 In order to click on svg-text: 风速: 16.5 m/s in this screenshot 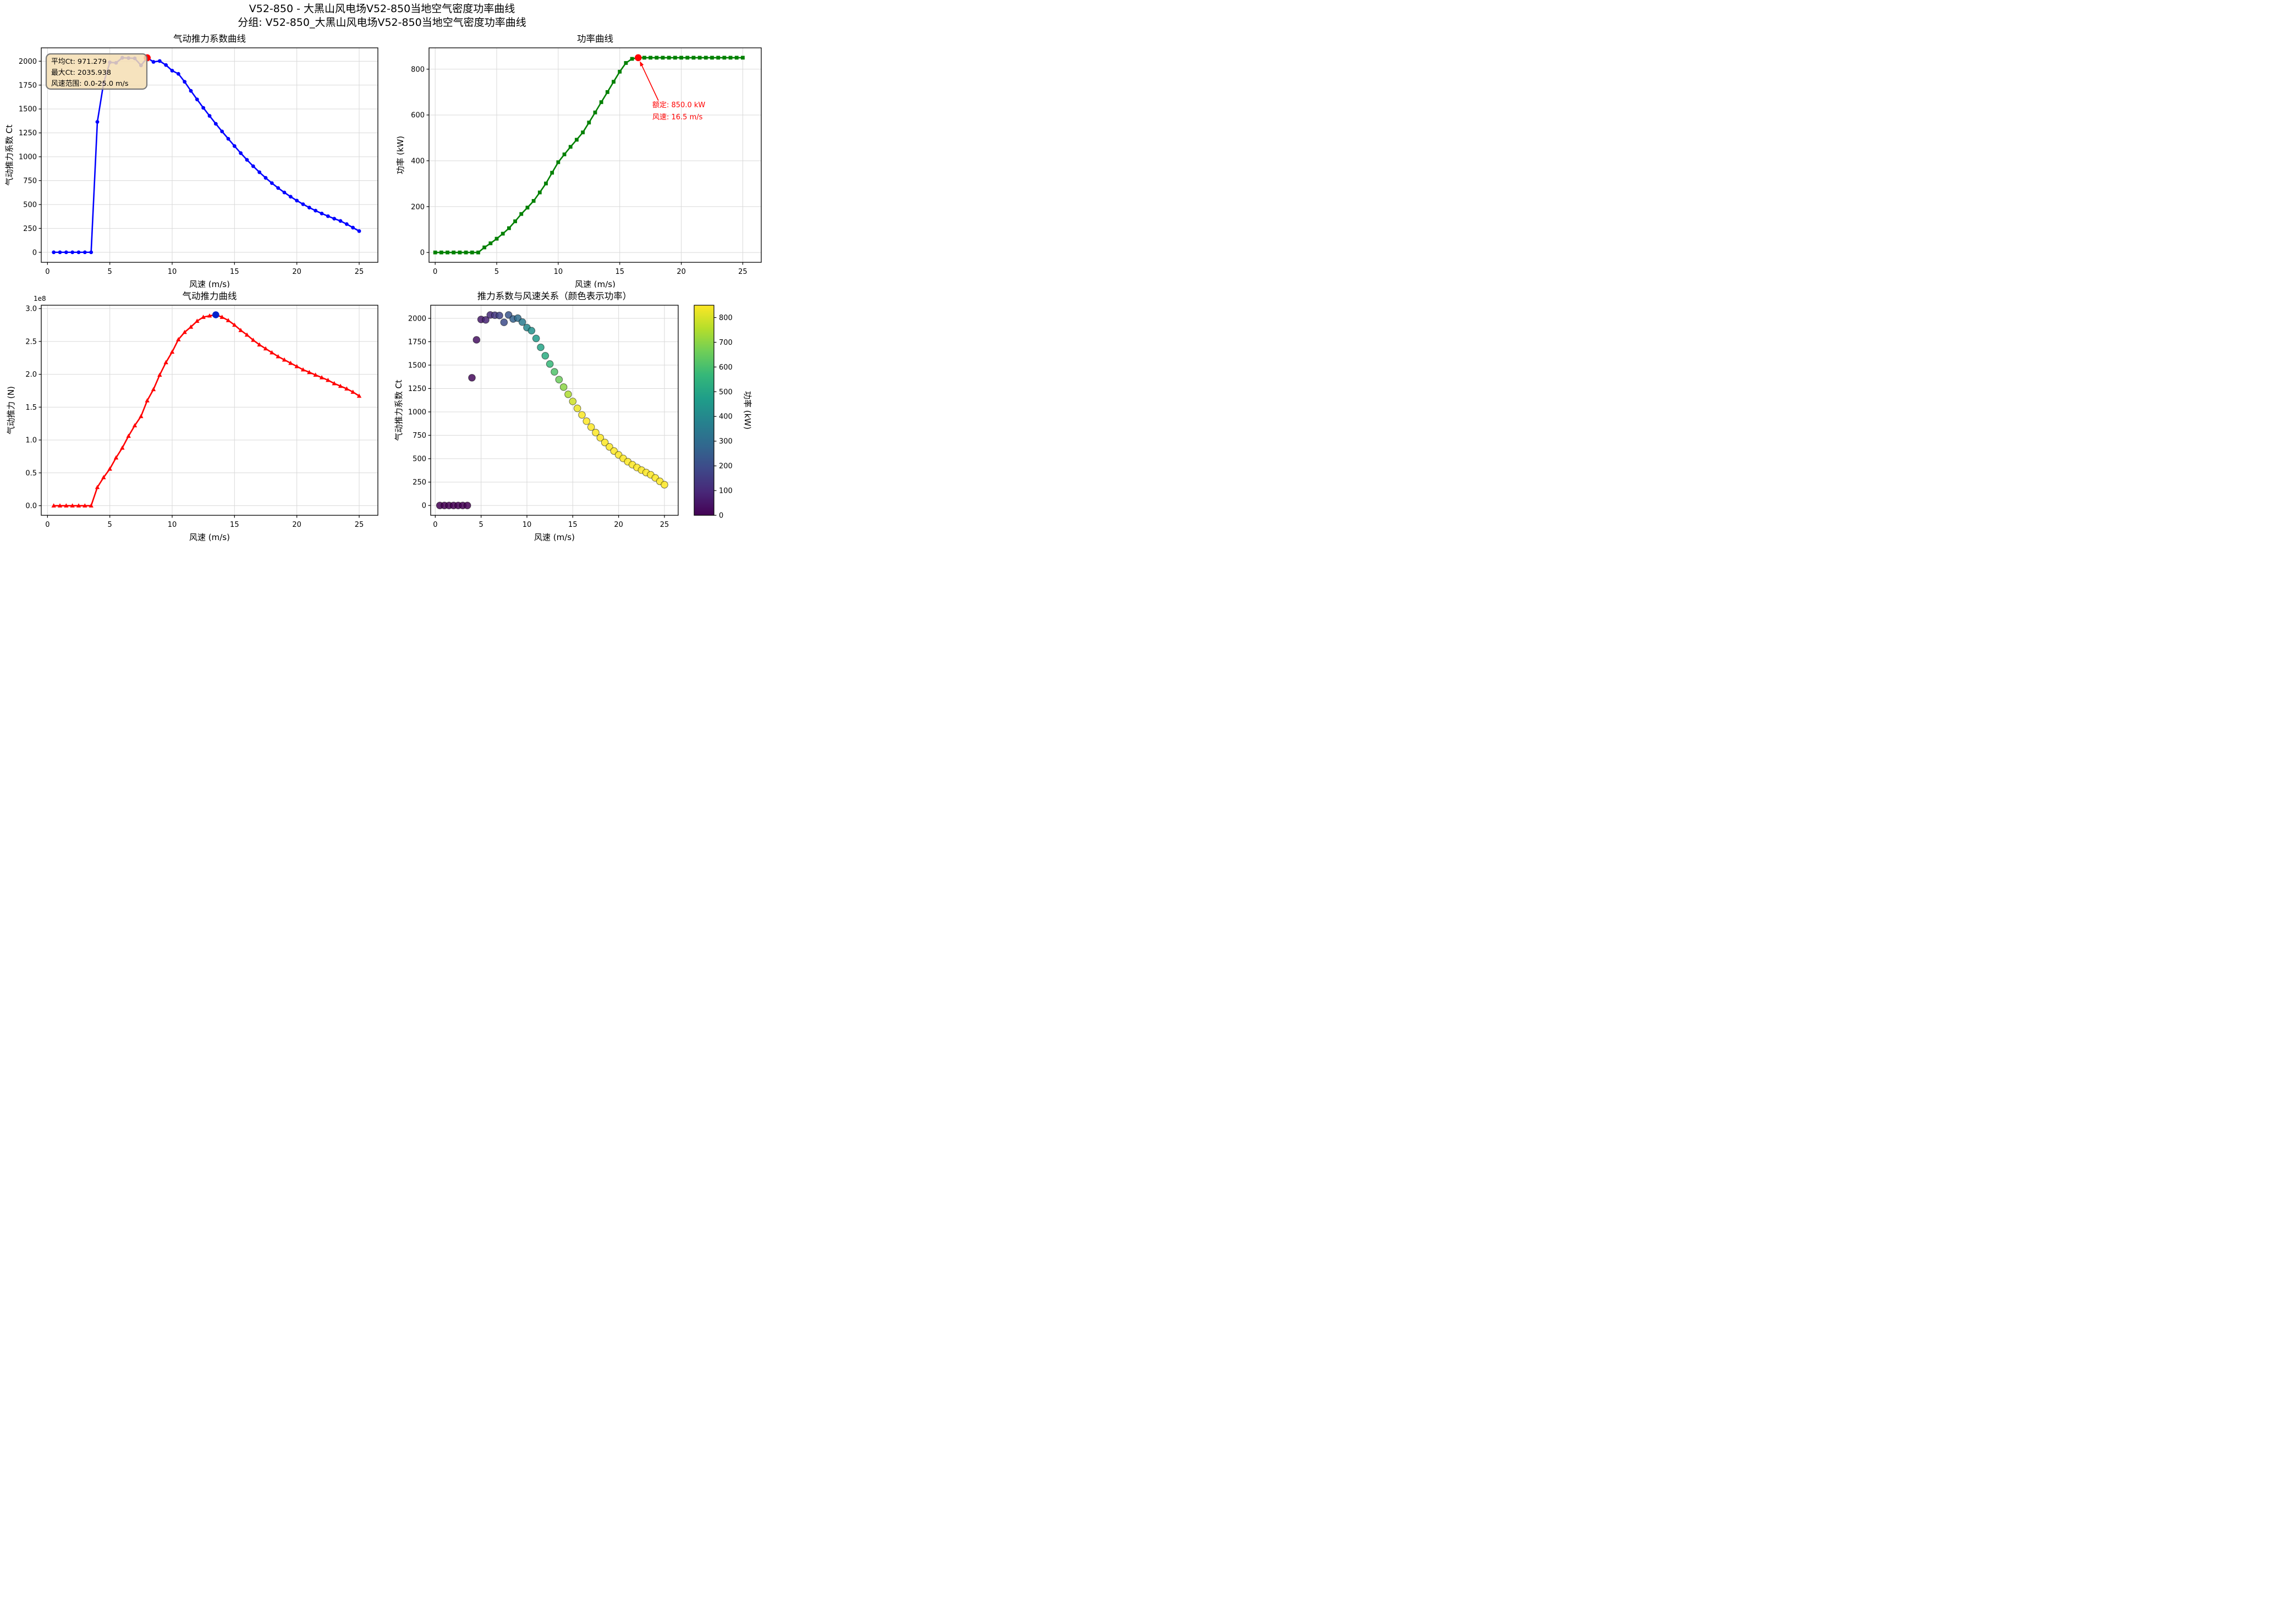, I will do `click(677, 117)`.